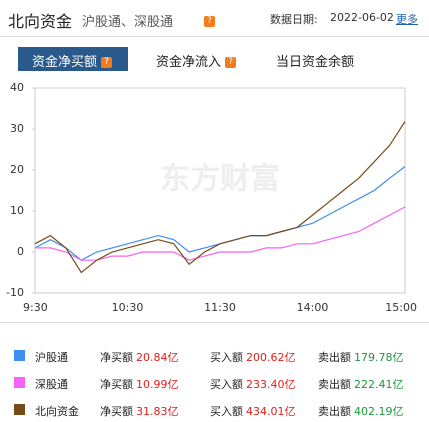 The width and height of the screenshot is (429, 422). What do you see at coordinates (157, 411) in the screenshot?
I see `legend-cell: 31.83亿` at bounding box center [157, 411].